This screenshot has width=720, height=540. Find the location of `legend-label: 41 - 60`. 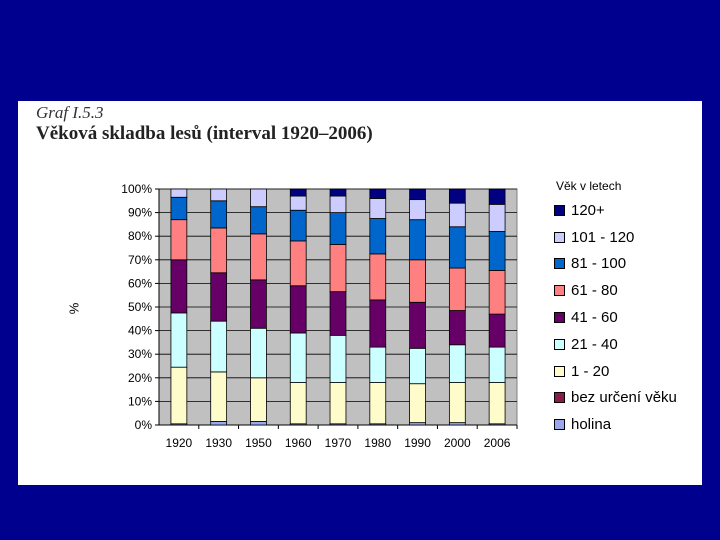

legend-label: 41 - 60 is located at coordinates (594, 318).